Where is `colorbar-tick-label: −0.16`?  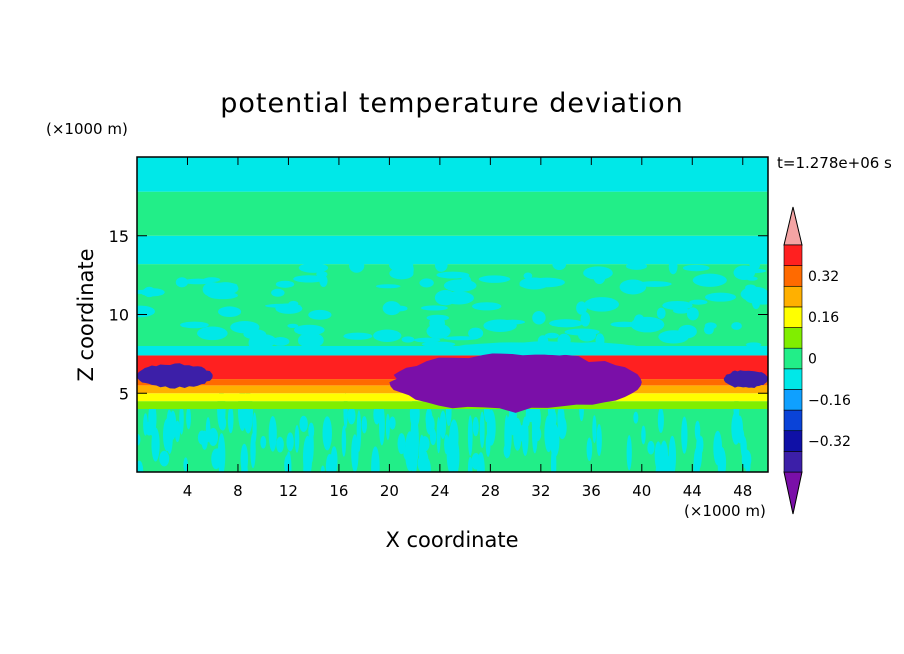
colorbar-tick-label: −0.16 is located at coordinates (829, 401).